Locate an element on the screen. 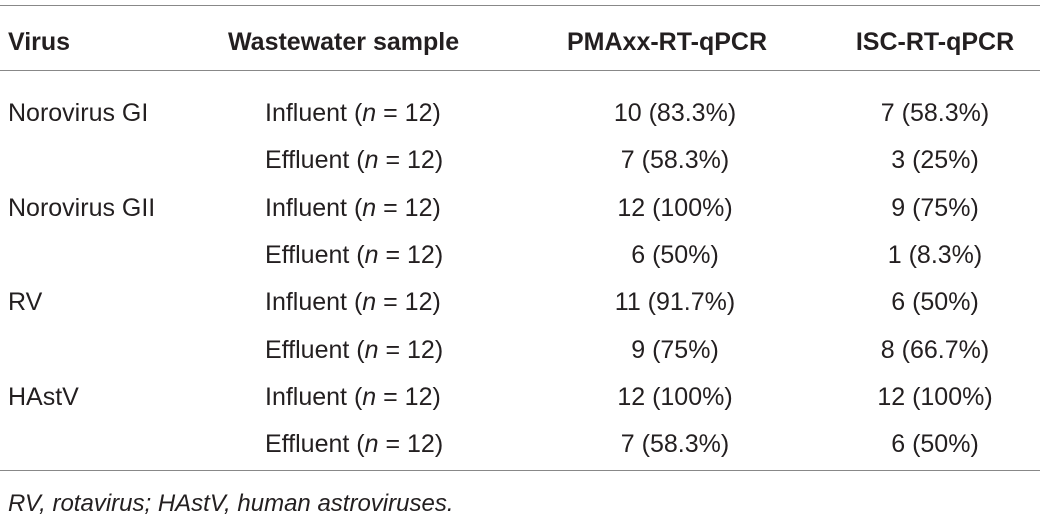 This screenshot has width=1040, height=526. count-cell: 8 (66.7%) is located at coordinates (935, 349).